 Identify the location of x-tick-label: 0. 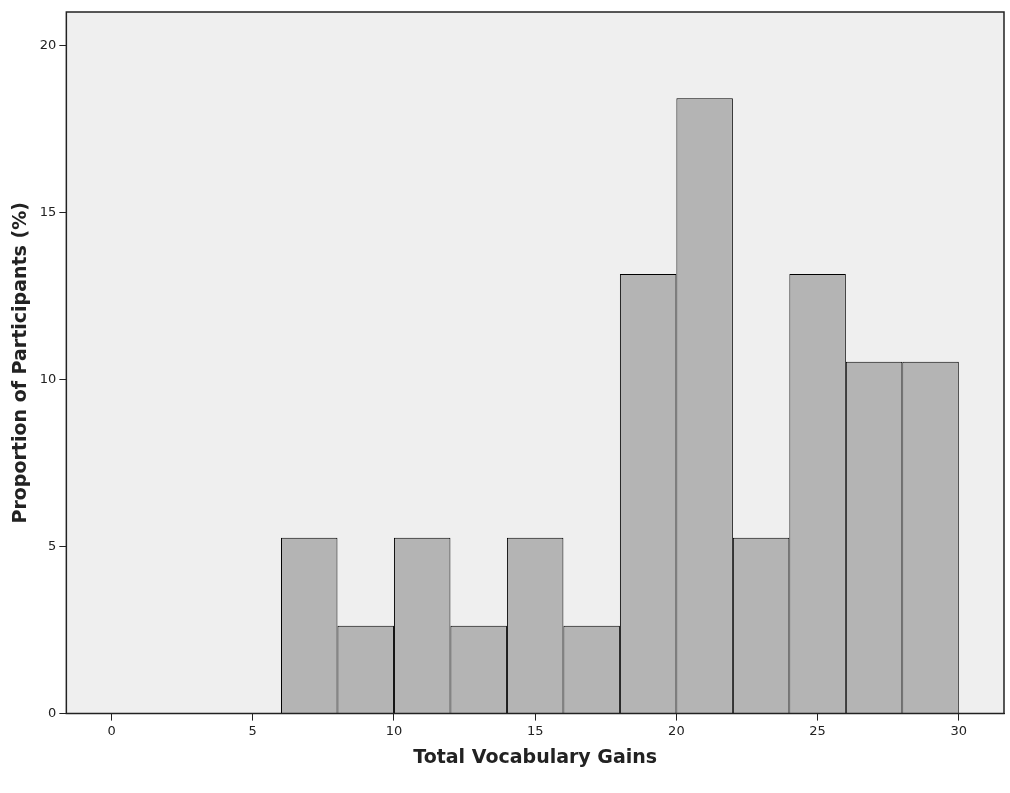
(111, 730).